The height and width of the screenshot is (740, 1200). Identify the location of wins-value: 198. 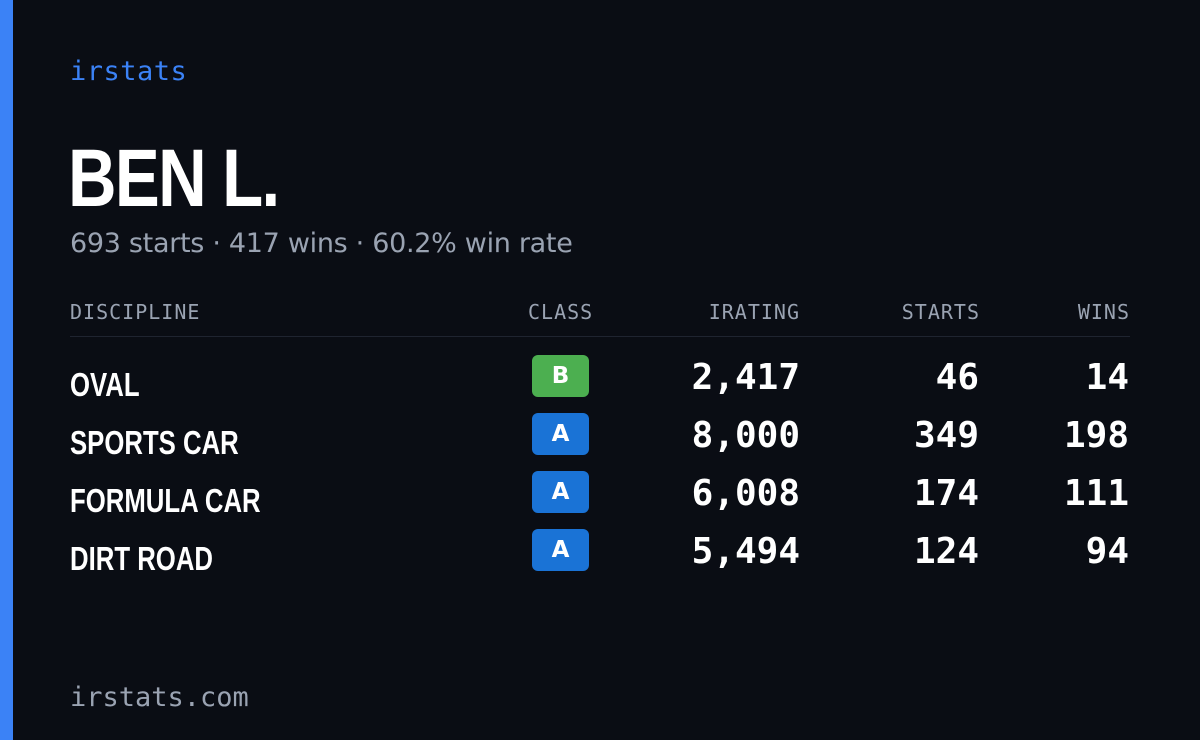
(1096, 435).